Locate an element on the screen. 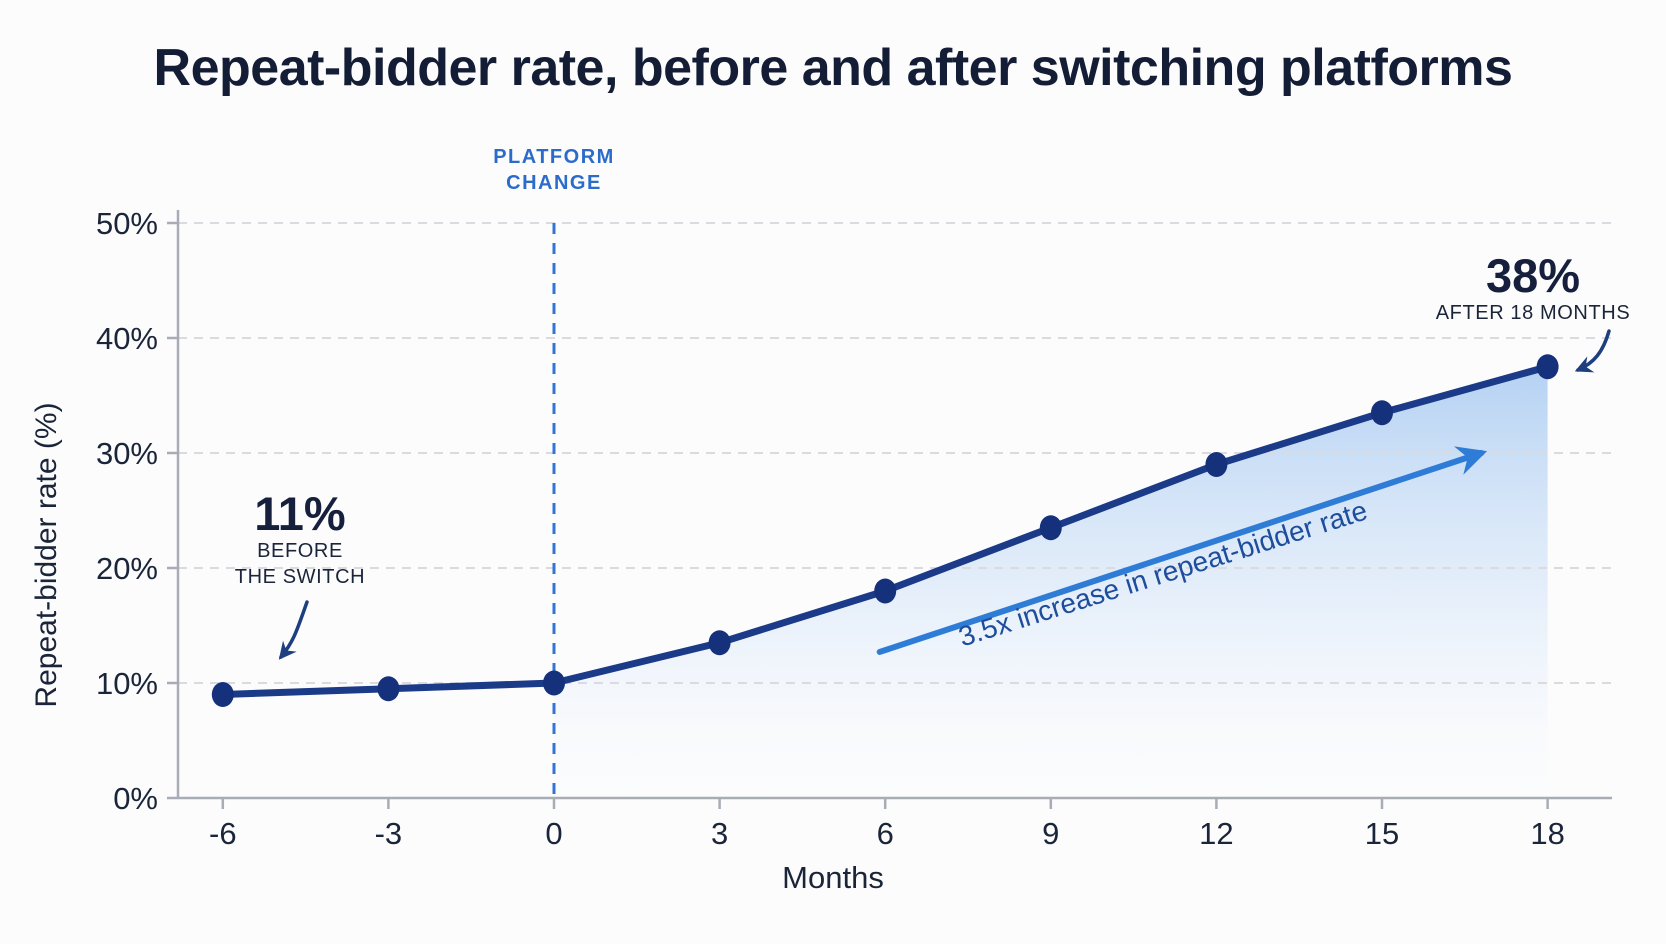 The width and height of the screenshot is (1666, 944). x-tick-label: 15 is located at coordinates (1382, 833).